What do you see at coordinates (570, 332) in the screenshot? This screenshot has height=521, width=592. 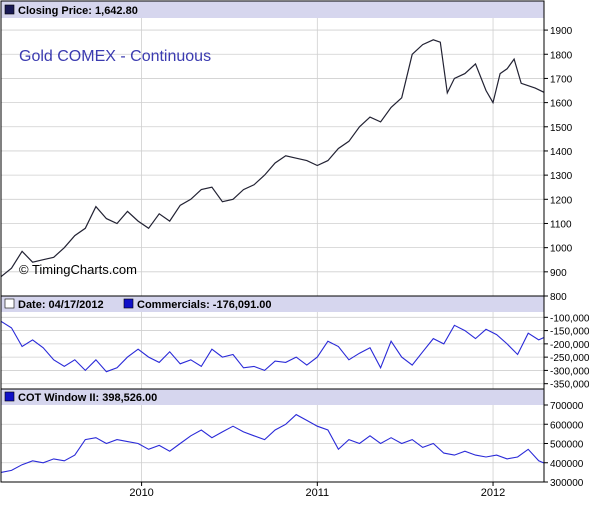 I see `commercials-ytick-label: -150,000` at bounding box center [570, 332].